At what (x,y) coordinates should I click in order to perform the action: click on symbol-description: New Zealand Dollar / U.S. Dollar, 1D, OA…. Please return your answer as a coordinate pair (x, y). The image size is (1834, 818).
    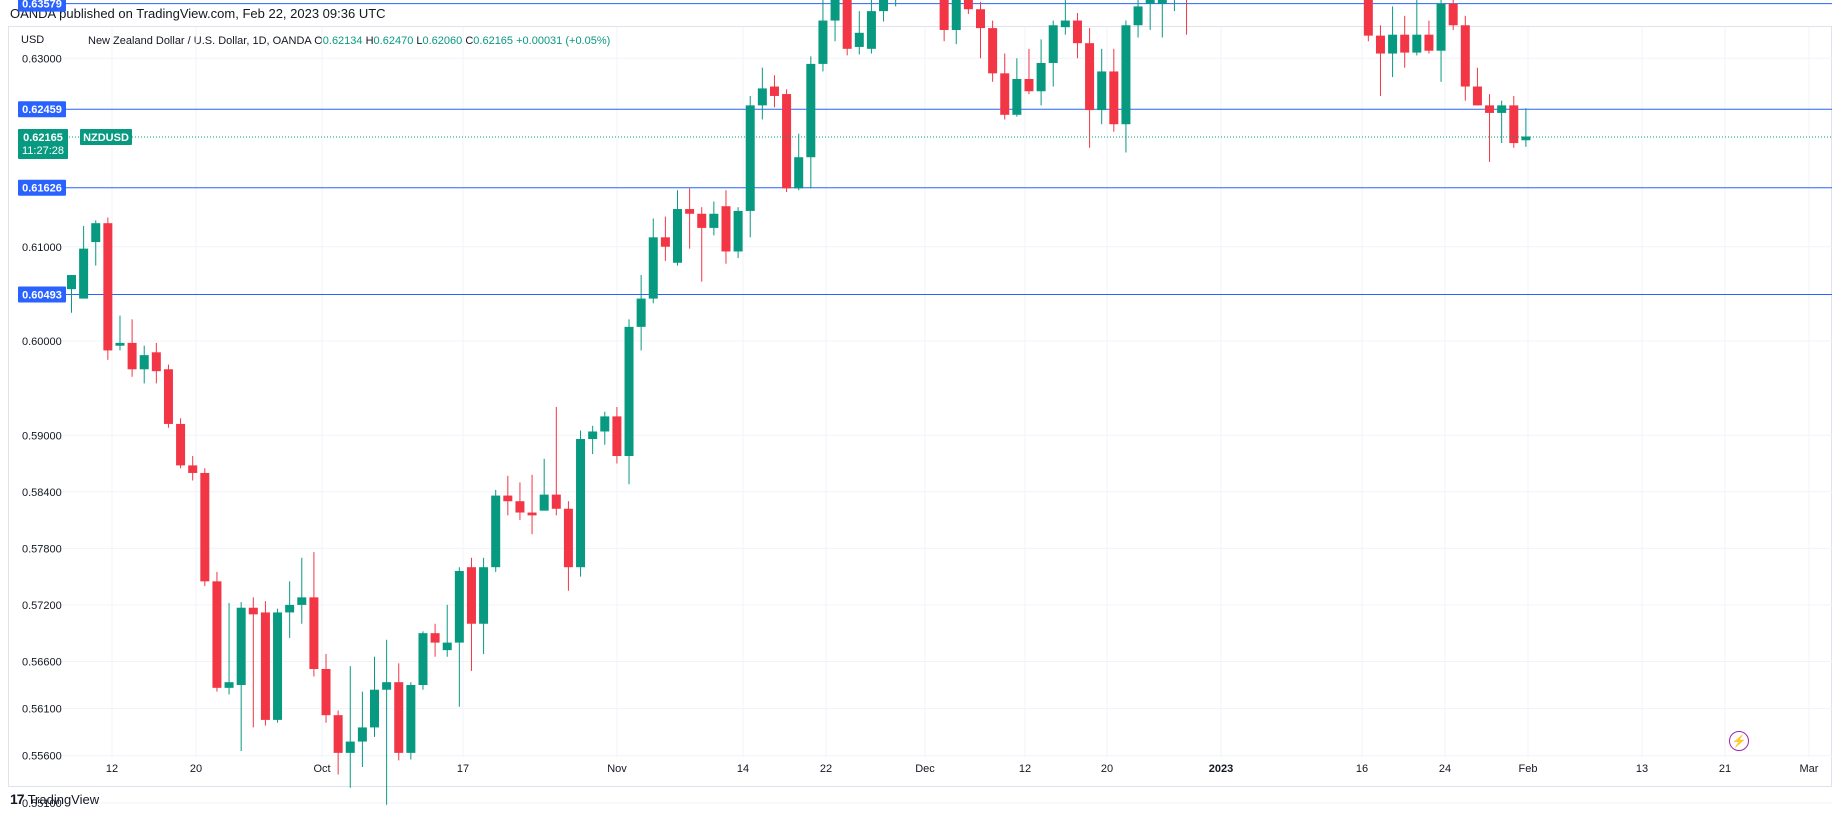
    Looking at the image, I should click on (200, 41).